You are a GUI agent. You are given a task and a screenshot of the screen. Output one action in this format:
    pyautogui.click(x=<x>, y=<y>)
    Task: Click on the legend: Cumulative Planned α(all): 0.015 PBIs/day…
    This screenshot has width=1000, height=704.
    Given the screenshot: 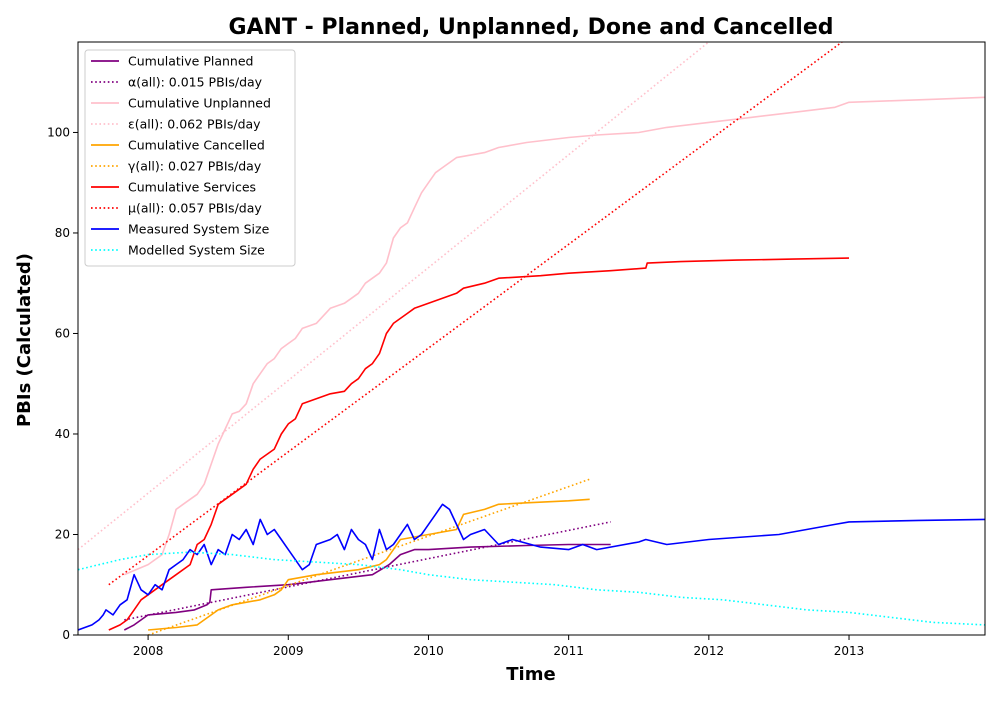 What is the action you would take?
    pyautogui.click(x=190, y=158)
    